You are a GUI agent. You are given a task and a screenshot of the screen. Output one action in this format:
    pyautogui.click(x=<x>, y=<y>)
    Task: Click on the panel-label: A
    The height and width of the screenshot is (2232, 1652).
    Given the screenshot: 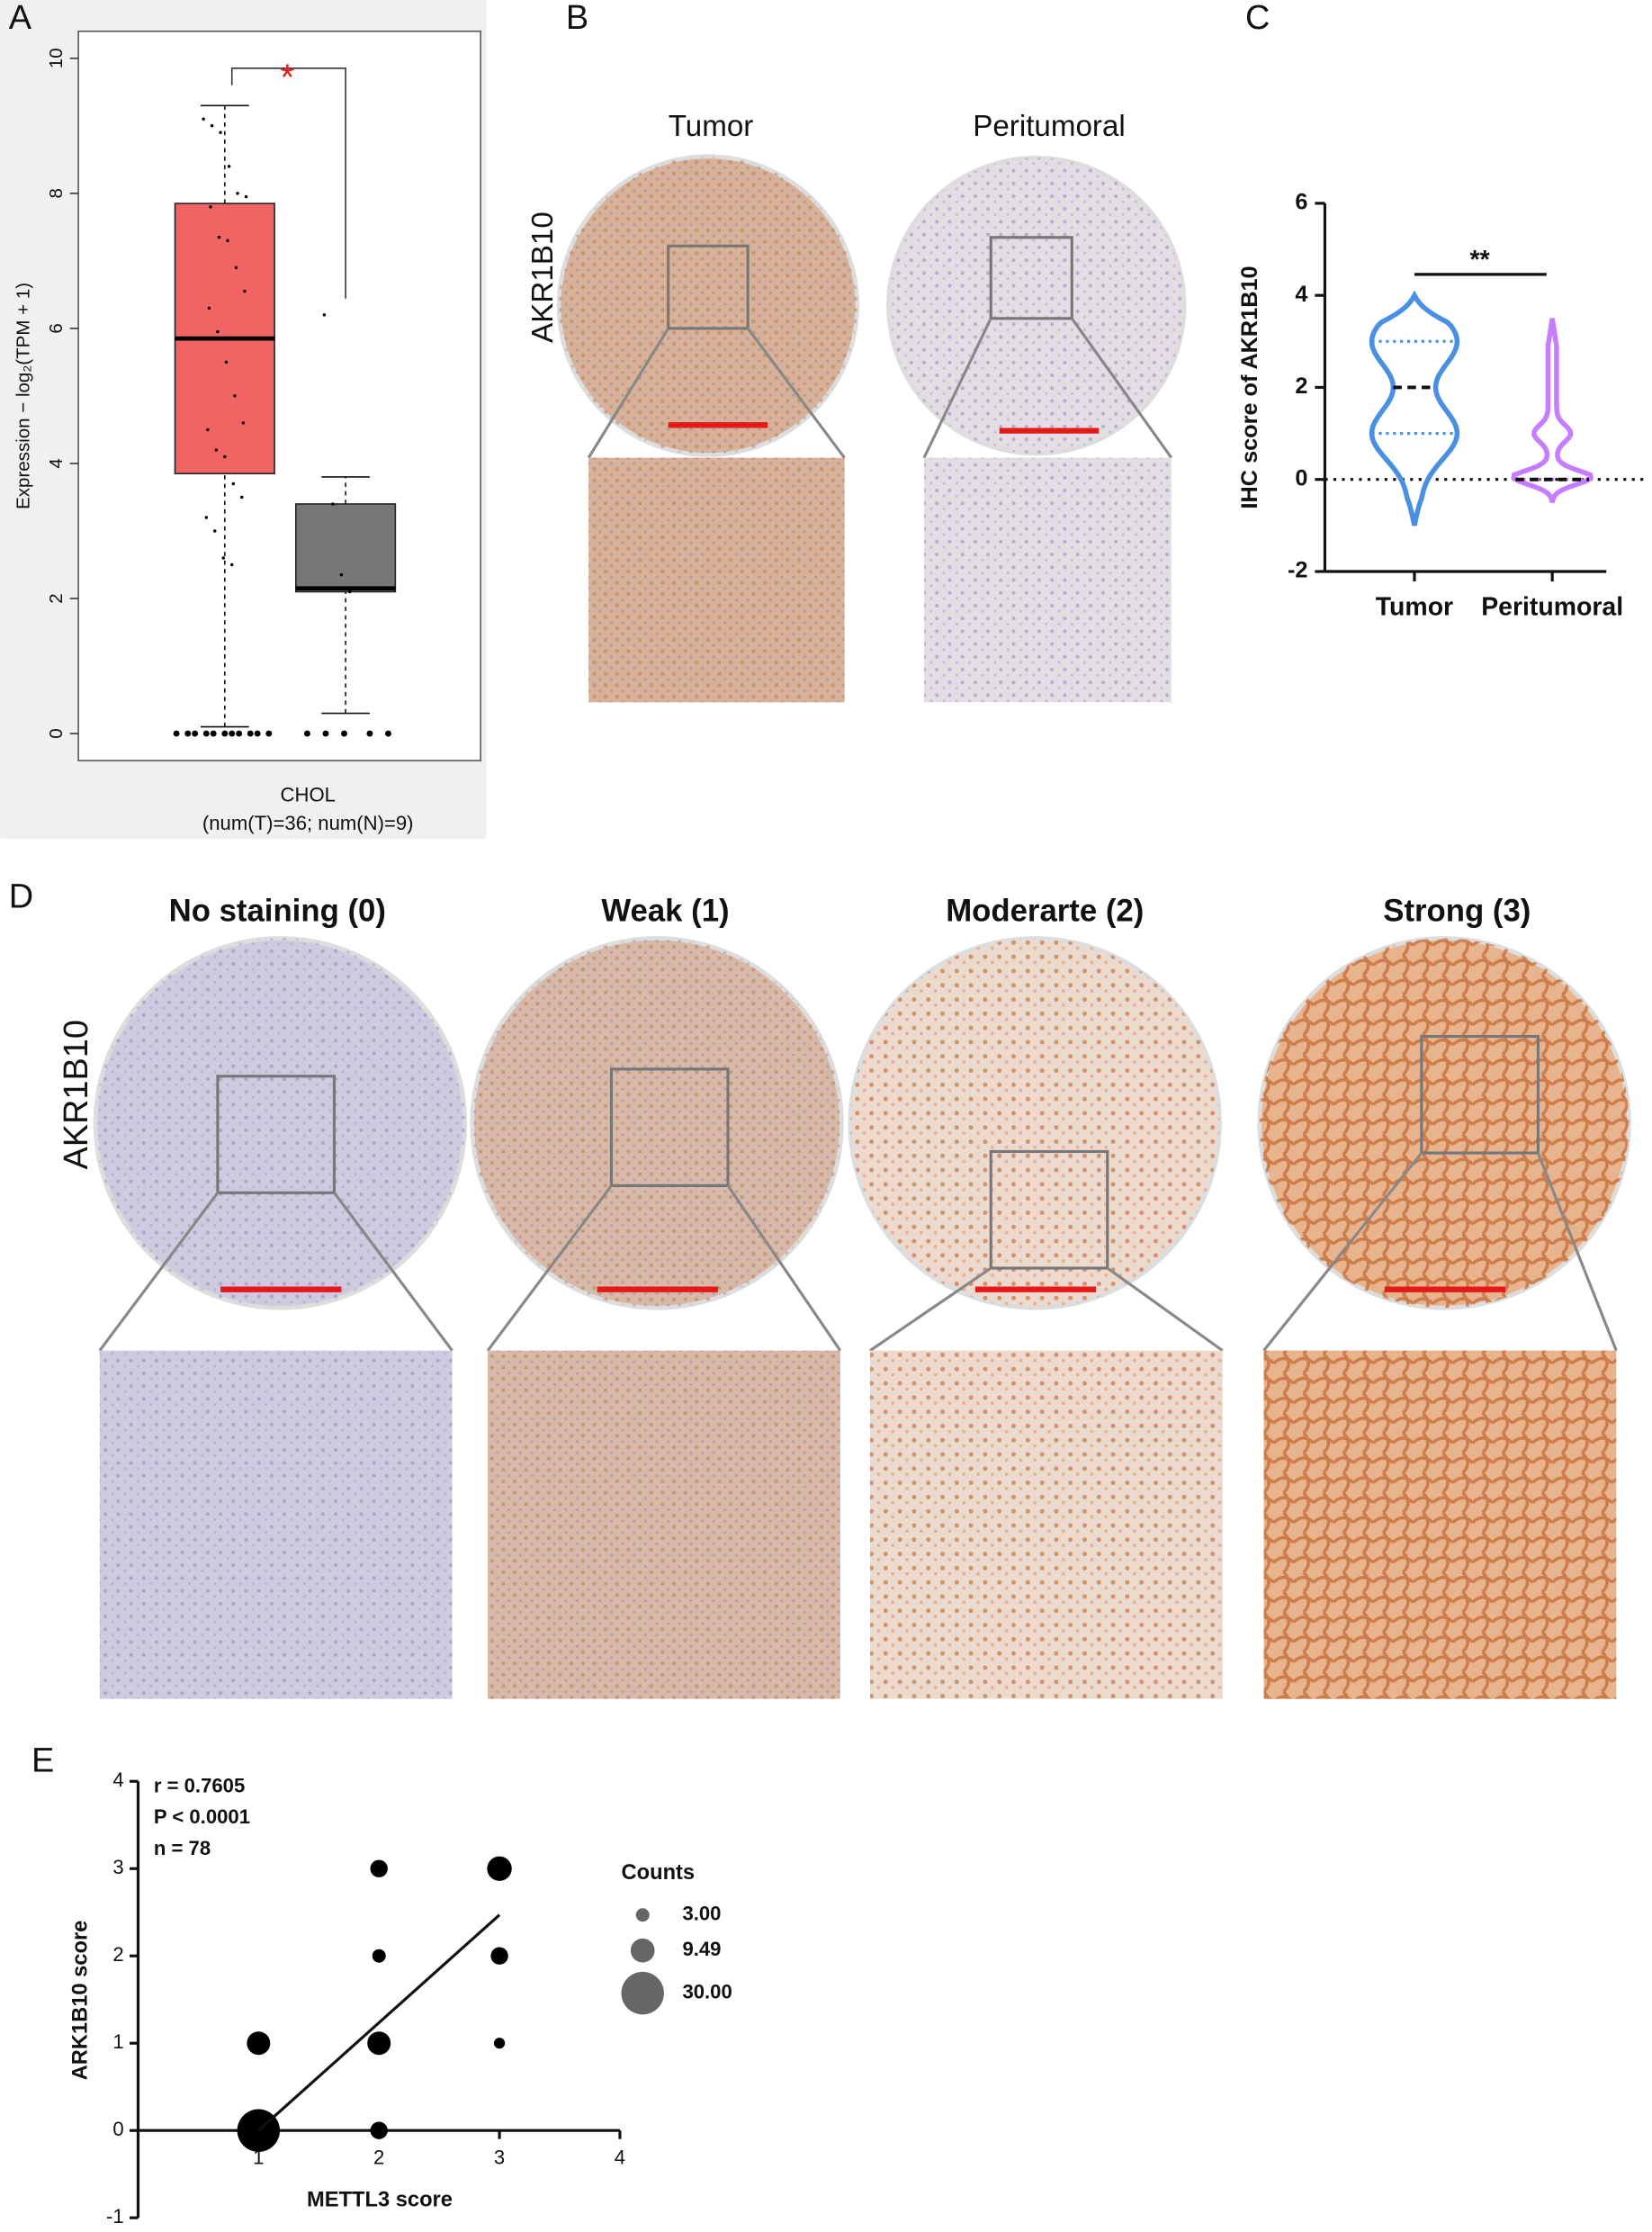 What is the action you would take?
    pyautogui.click(x=20, y=19)
    